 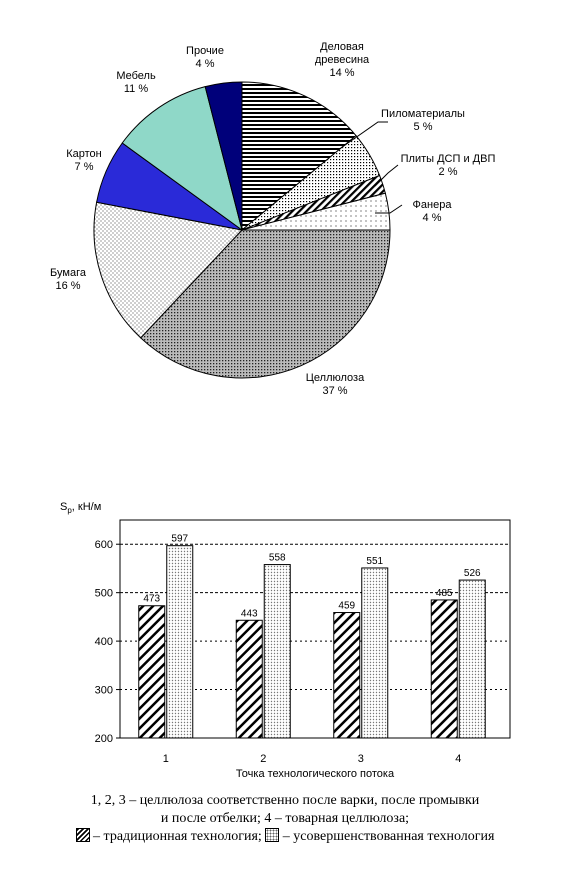 I want to click on pie-label-8: Мебель 11 %, so click(x=136, y=82).